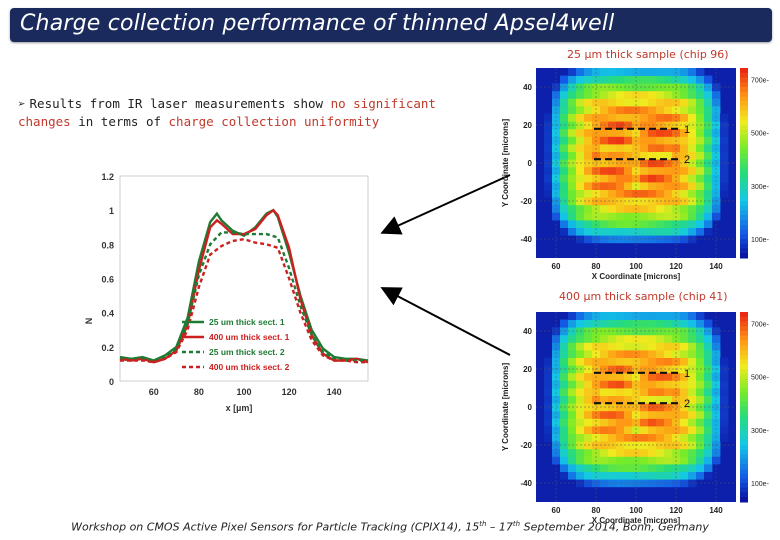  Describe the element at coordinates (239, 408) in the screenshot. I see `x-axis-label: x [µm]` at that location.